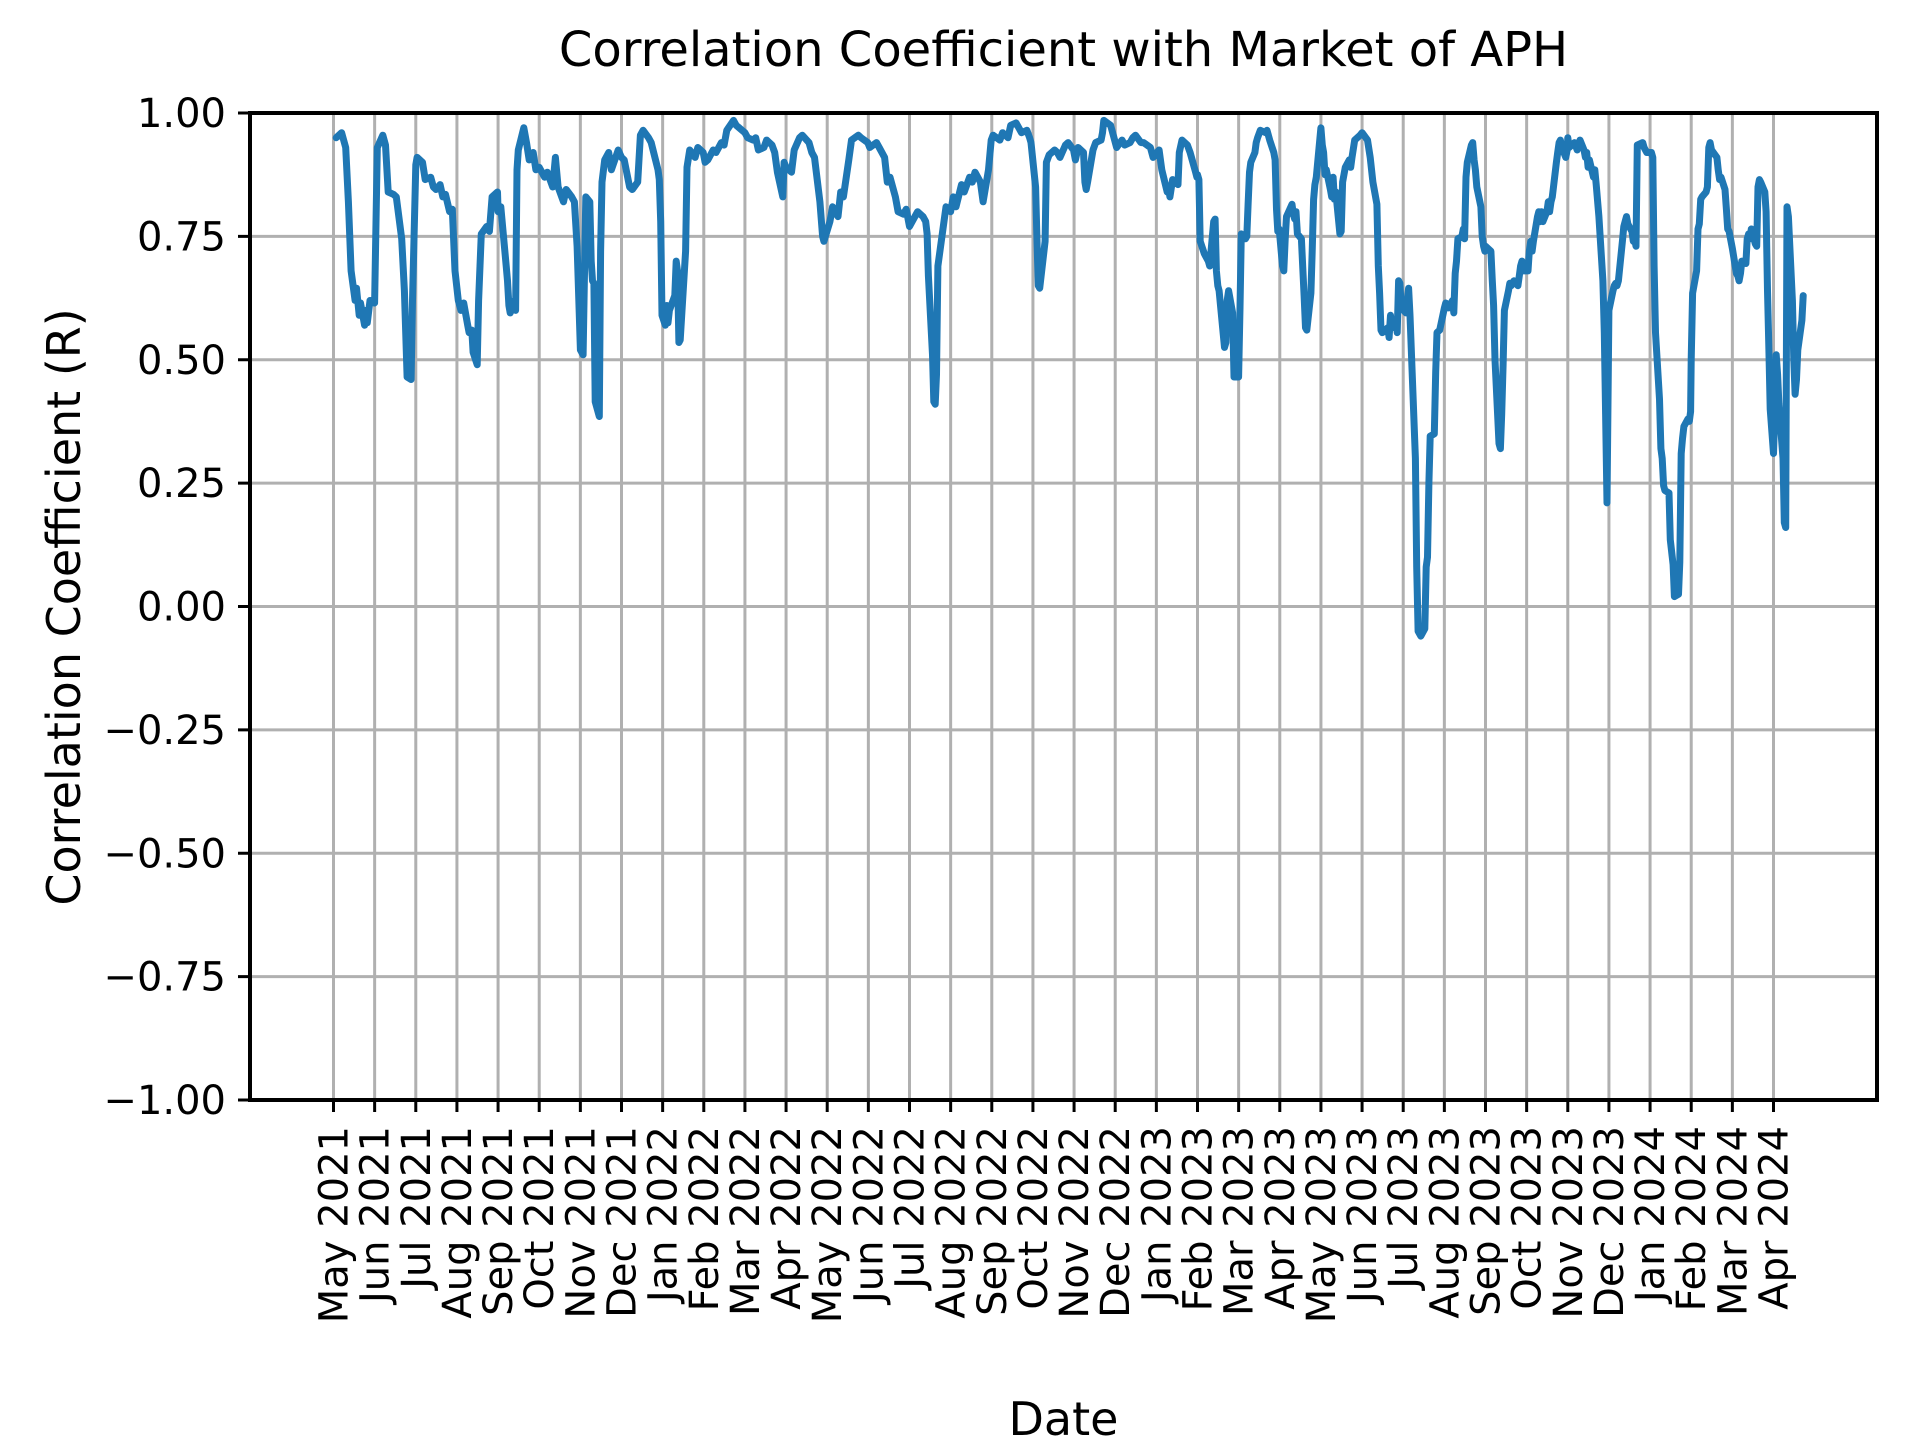  Describe the element at coordinates (164, 731) in the screenshot. I see `y-tick-label: −0.25` at that location.